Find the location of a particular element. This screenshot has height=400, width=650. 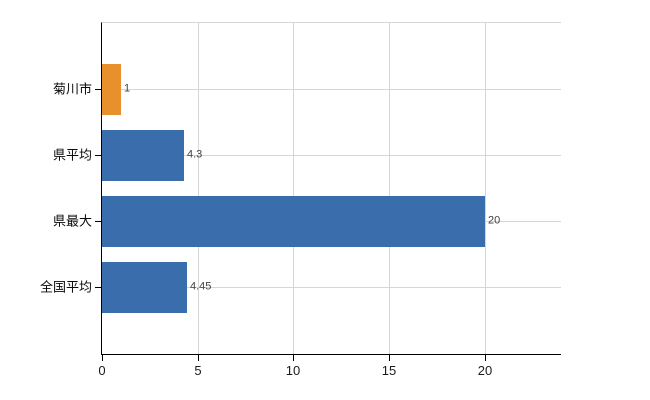

bar-value-label: 1 is located at coordinates (127, 88).